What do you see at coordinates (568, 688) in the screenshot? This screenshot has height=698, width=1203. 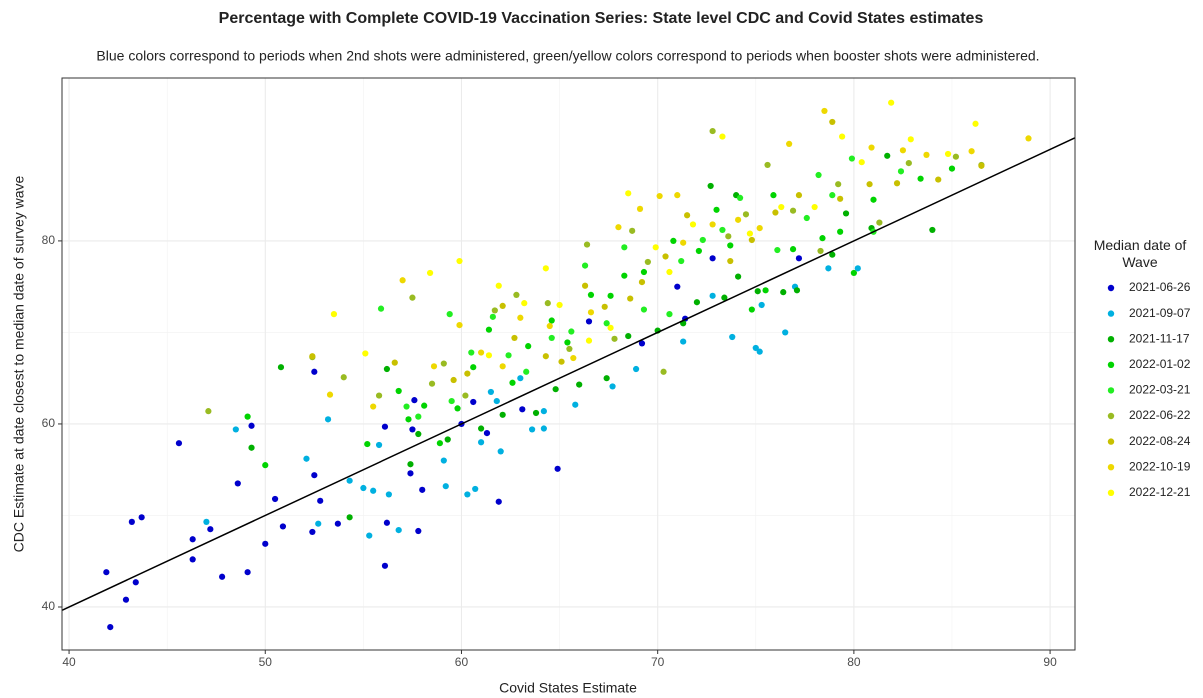 I see `x-axis-label: Covid States Estimate` at bounding box center [568, 688].